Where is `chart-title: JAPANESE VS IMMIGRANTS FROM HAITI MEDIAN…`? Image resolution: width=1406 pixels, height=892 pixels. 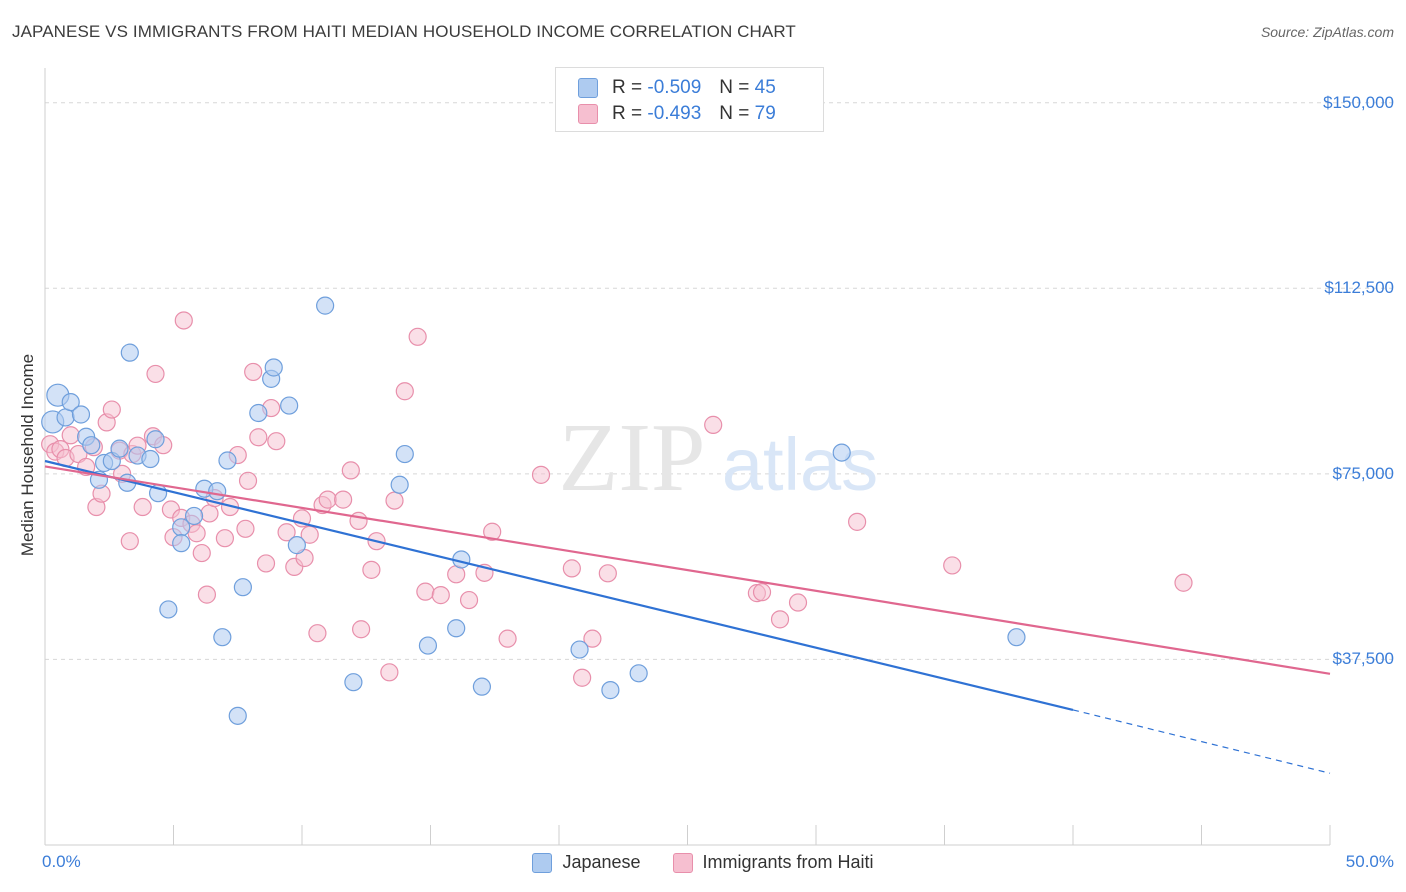
chart-title: JAPANESE VS IMMIGRANTS FROM HAITI MEDIAN… is located at coordinates (404, 31).